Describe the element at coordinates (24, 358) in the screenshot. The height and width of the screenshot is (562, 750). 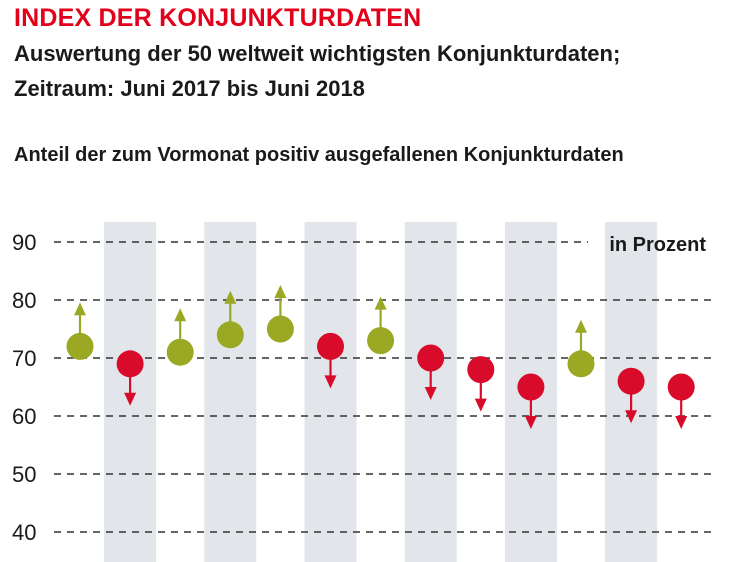
I see `y-tick-label: 70` at that location.